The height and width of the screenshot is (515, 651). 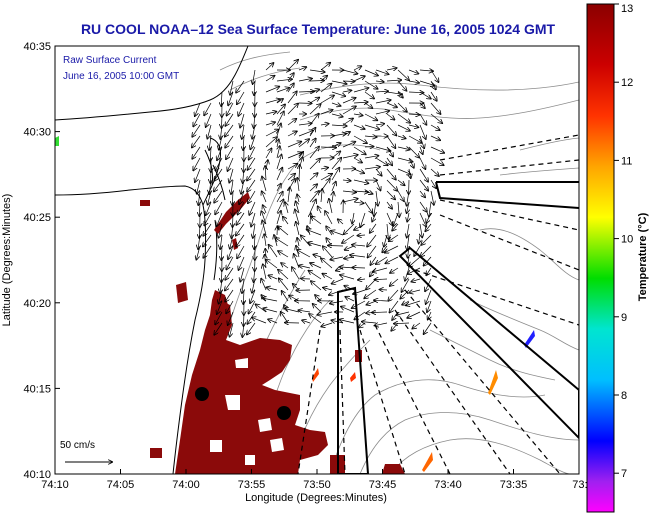 I want to click on y-tick-label: 40:35, so click(x=37, y=47).